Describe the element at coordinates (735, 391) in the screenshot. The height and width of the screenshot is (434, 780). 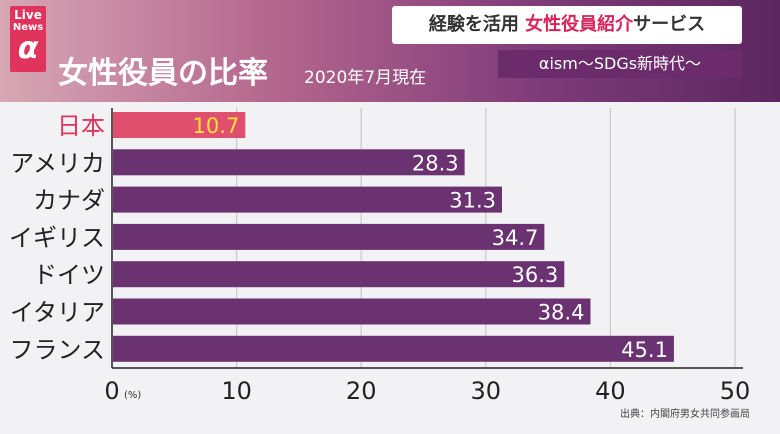
I see `x-tick-label: 50` at that location.